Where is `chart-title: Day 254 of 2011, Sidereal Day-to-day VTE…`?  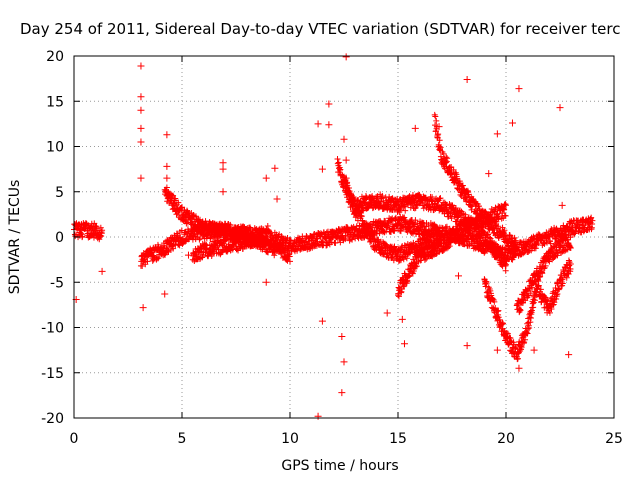
chart-title: Day 254 of 2011, Sidereal Day-to-day VTE… is located at coordinates (320, 29).